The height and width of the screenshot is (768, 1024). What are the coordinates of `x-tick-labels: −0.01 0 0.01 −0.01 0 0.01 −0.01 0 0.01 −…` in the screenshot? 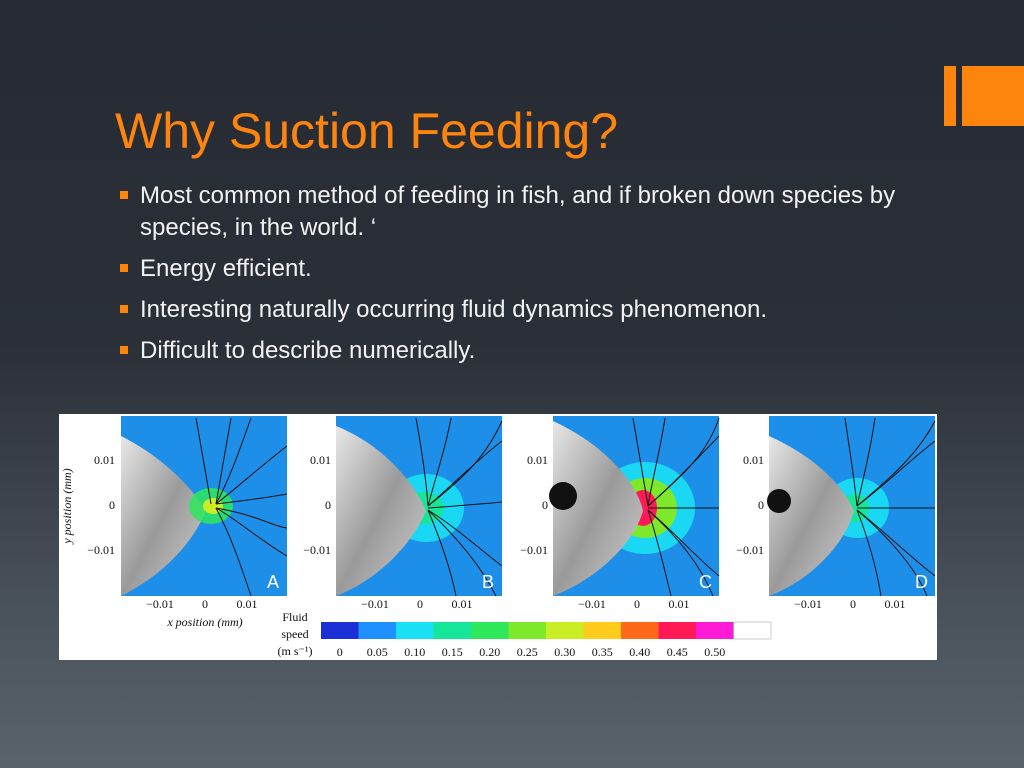 It's located at (525, 604).